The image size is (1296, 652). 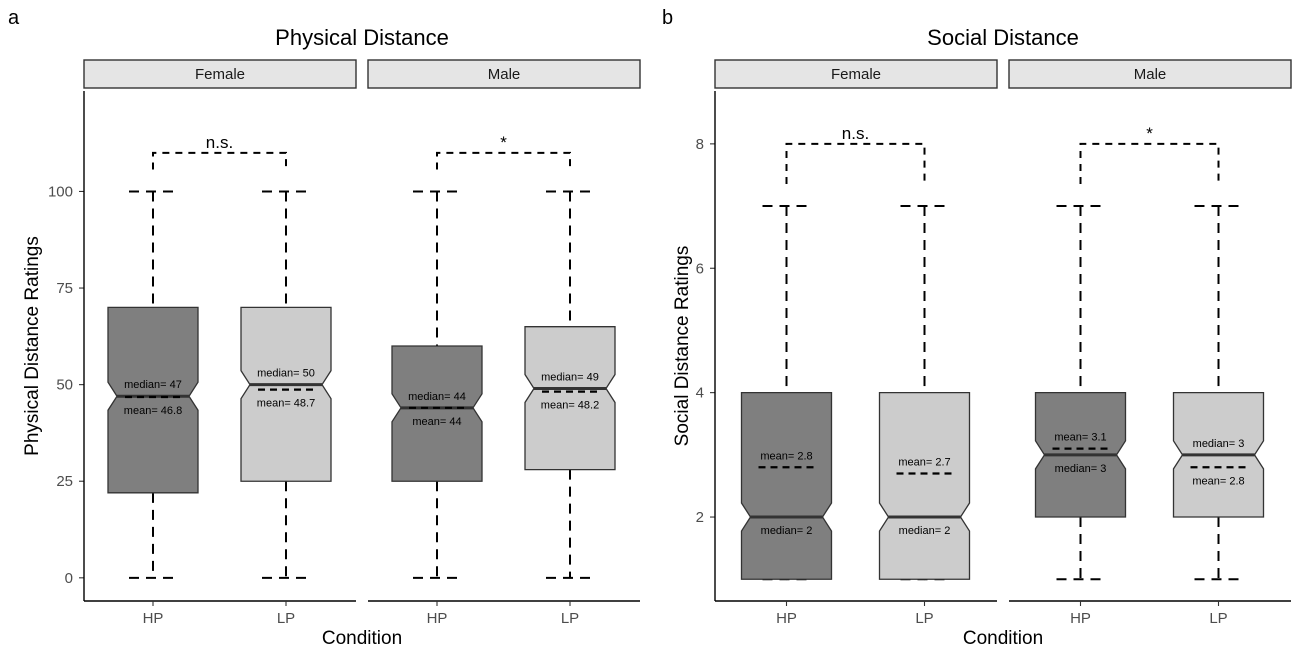 What do you see at coordinates (1003, 37) in the screenshot?
I see `chart-b-title: Social Distance` at bounding box center [1003, 37].